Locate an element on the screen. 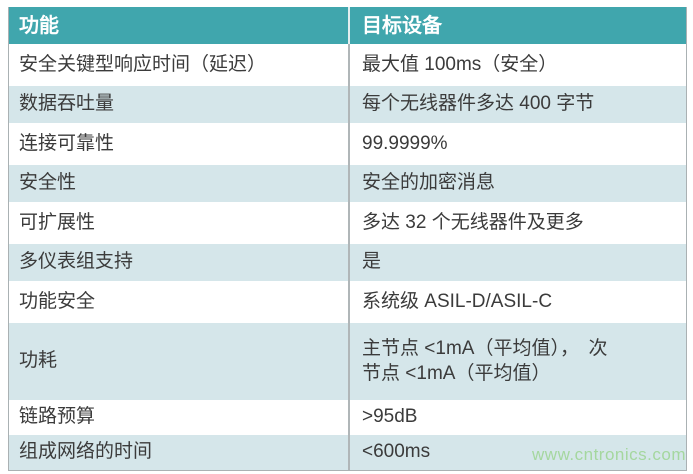 This screenshot has height=474, width=693. cell-feature: 安全性 is located at coordinates (48, 183).